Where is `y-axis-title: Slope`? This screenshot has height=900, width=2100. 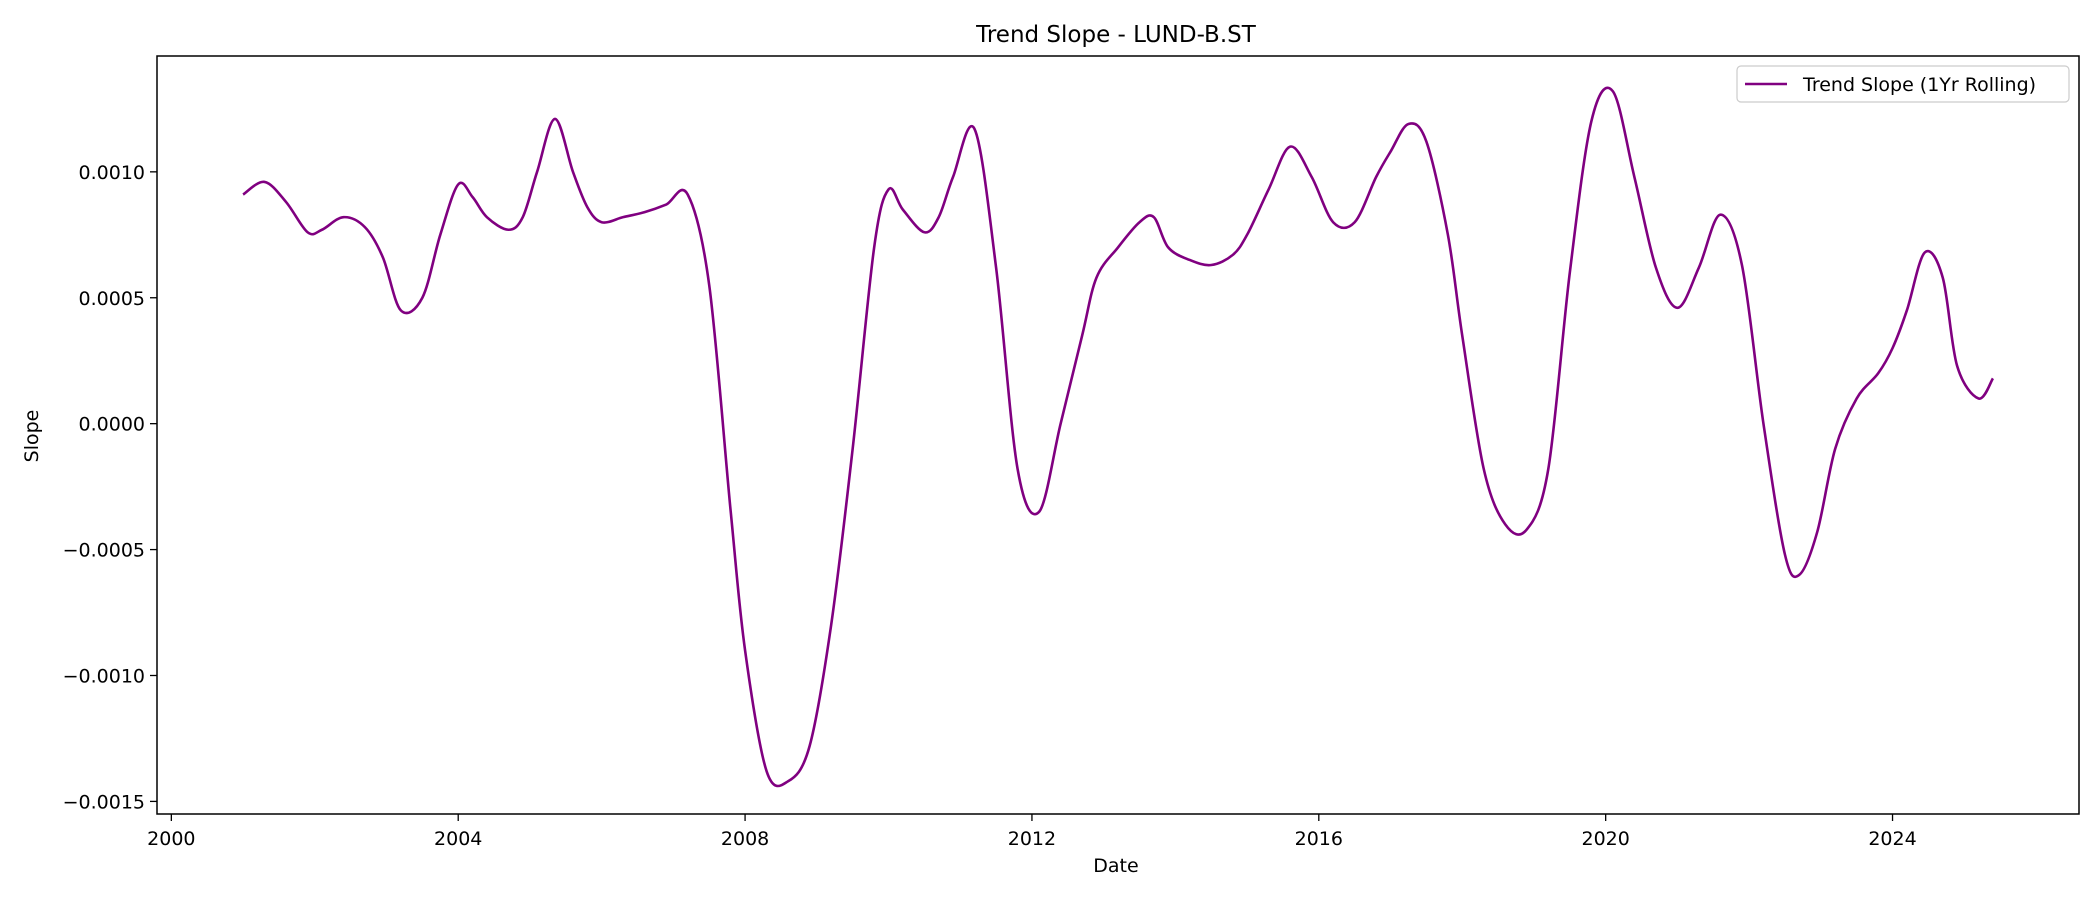
y-axis-title: Slope is located at coordinates (32, 436).